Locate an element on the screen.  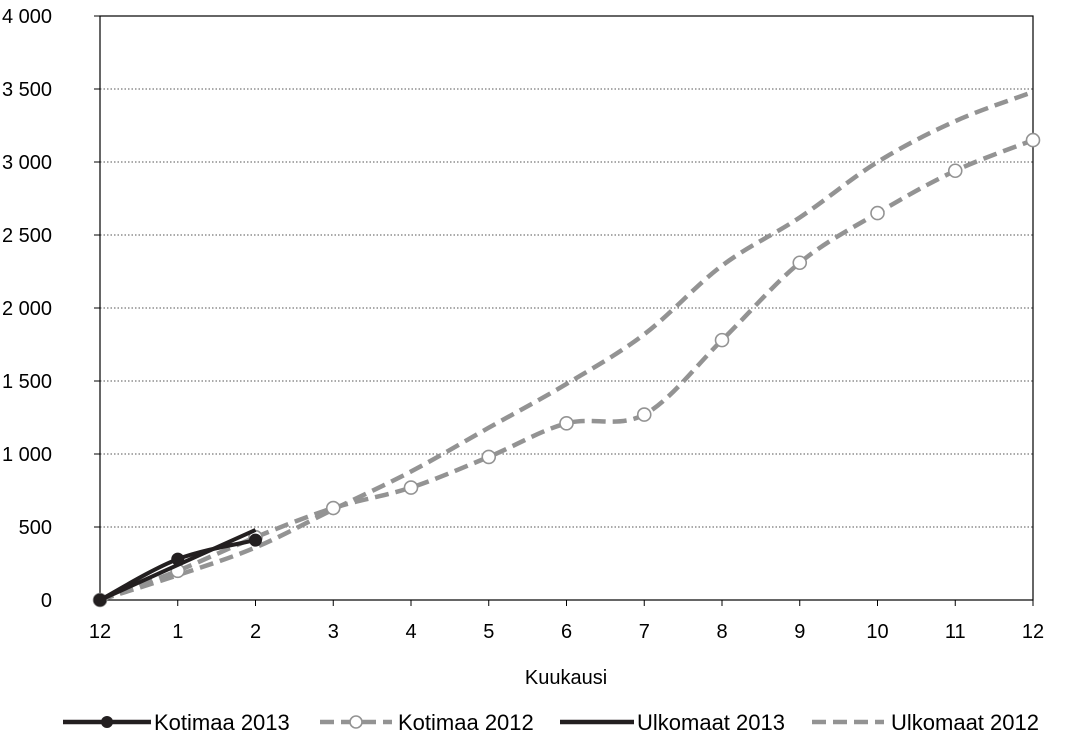
legend-label: Ulkomaat 2013 is located at coordinates (711, 722).